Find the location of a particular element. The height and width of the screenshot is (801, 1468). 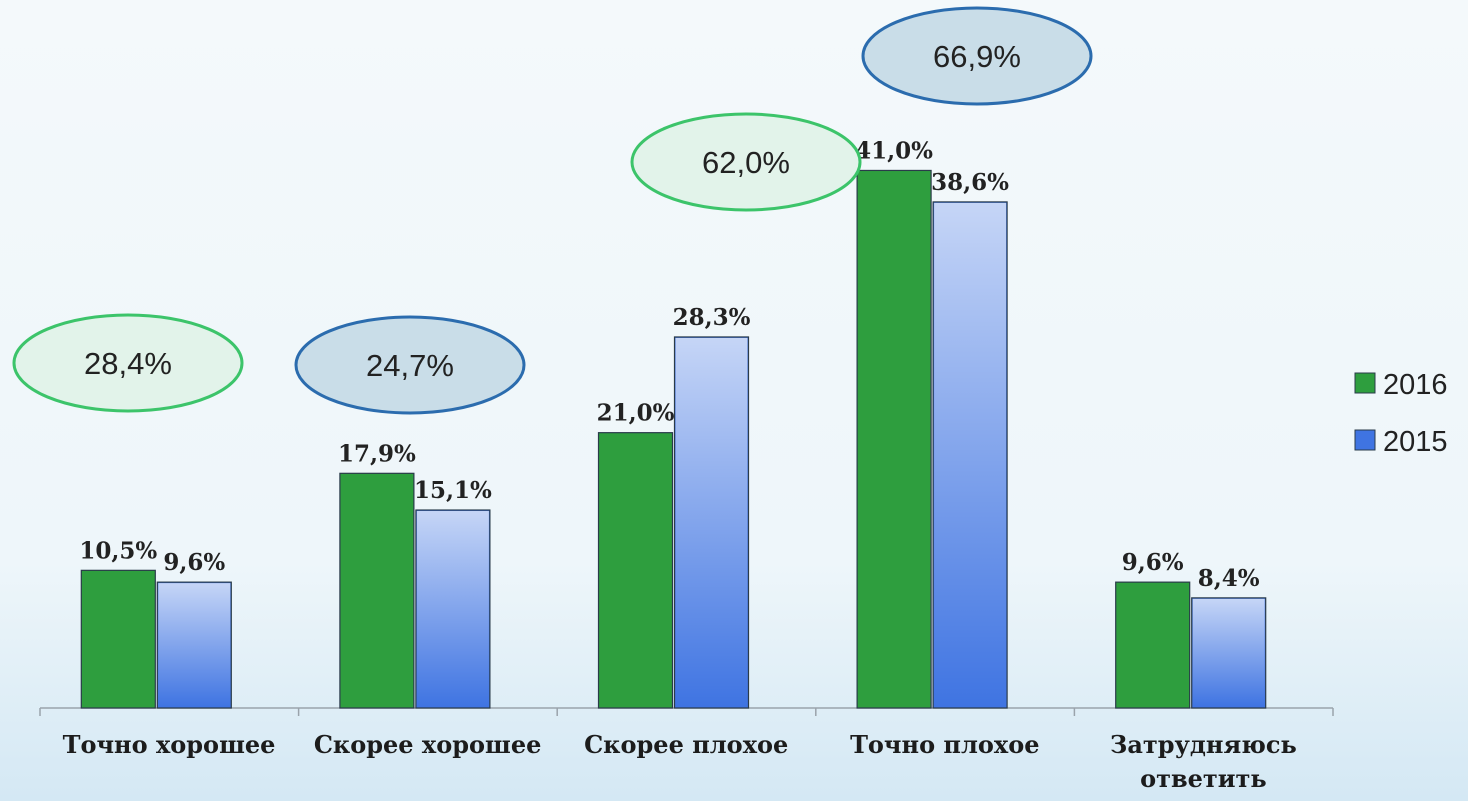

legend-label: 2015 is located at coordinates (1415, 442).